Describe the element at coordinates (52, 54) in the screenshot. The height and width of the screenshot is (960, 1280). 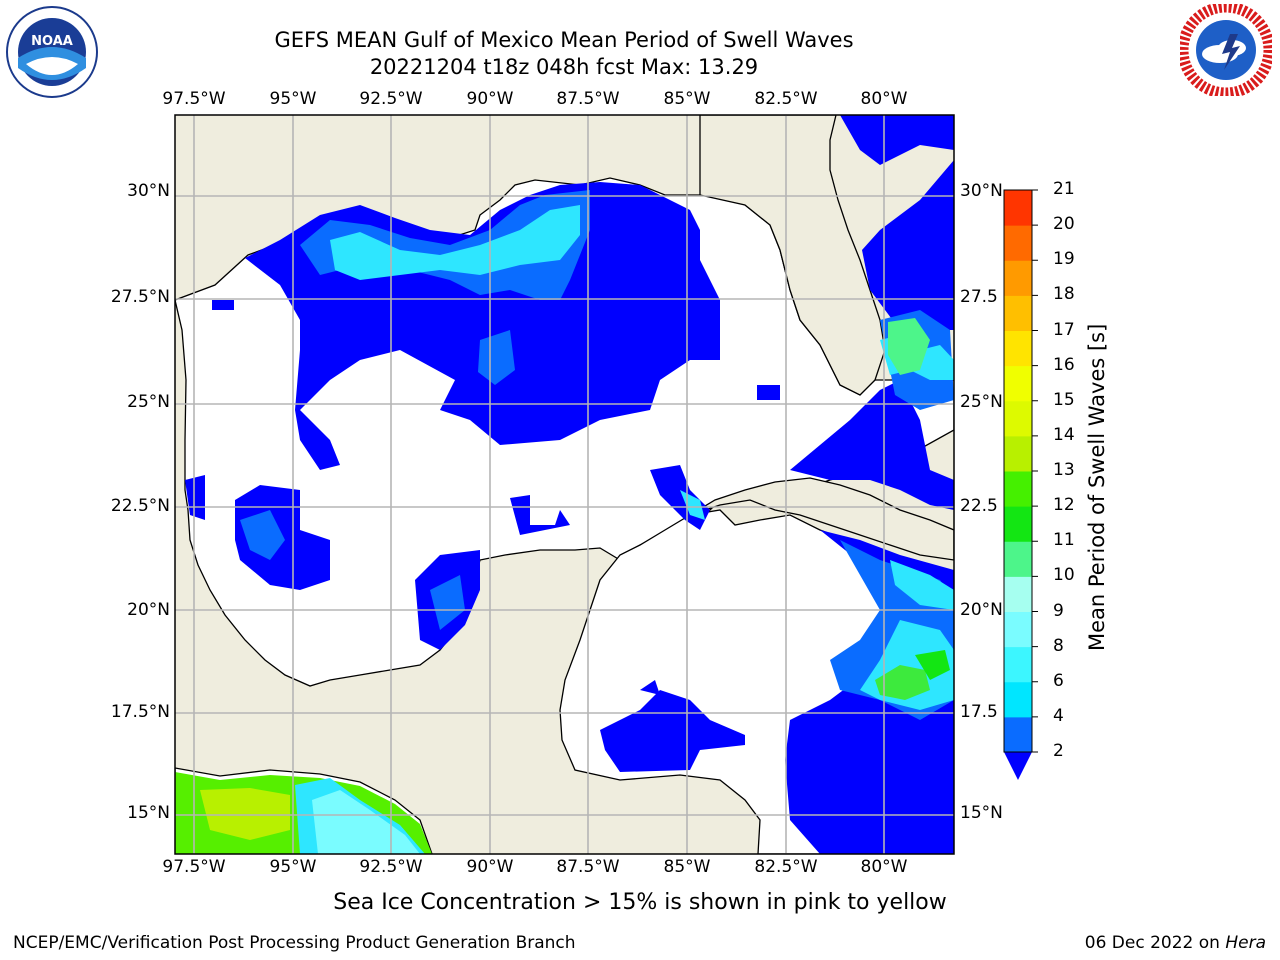
I see `noaa-logo: NOAA` at that location.